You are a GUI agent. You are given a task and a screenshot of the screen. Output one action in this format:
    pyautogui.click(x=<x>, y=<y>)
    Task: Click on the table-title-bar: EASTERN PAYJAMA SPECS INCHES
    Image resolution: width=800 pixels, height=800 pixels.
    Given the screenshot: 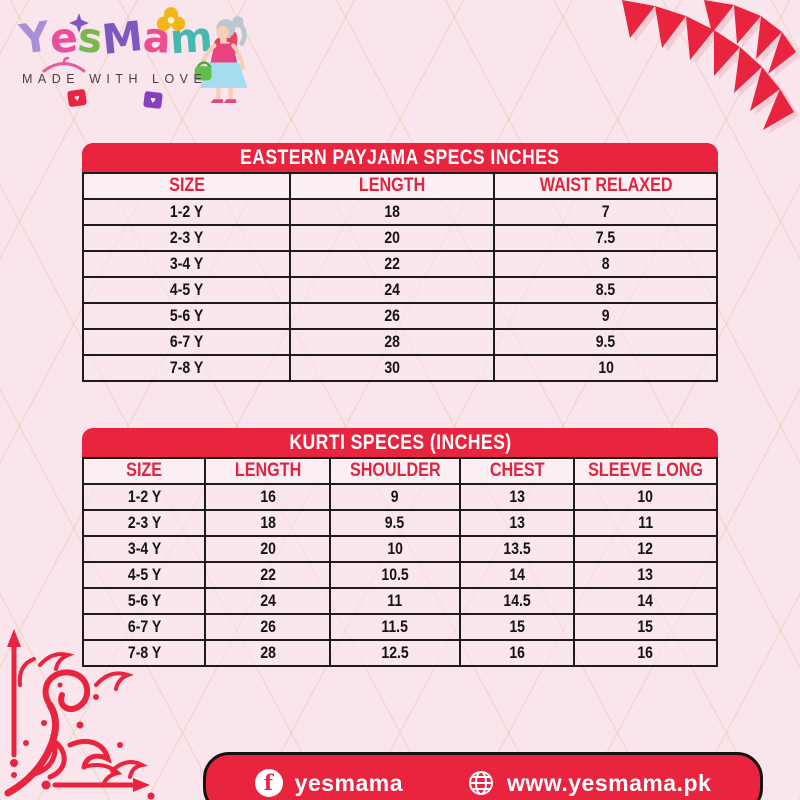 What is the action you would take?
    pyautogui.click(x=400, y=157)
    